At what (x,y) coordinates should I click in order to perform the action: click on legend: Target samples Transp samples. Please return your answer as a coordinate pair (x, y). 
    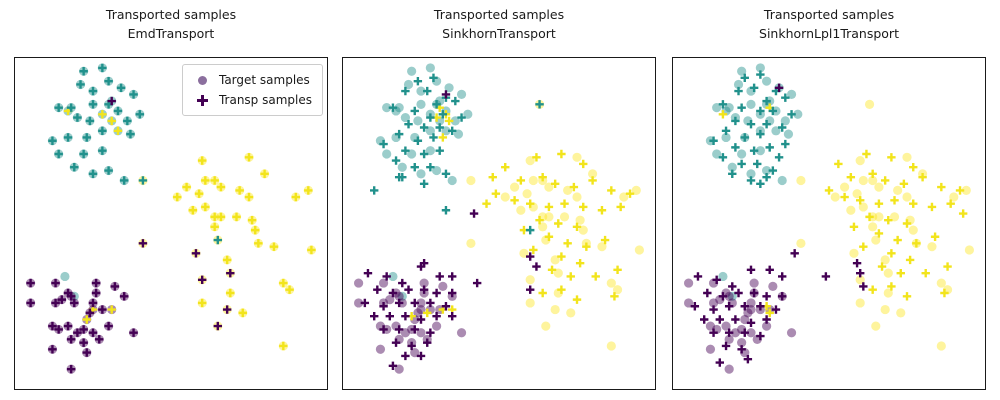
    Looking at the image, I should click on (252, 90).